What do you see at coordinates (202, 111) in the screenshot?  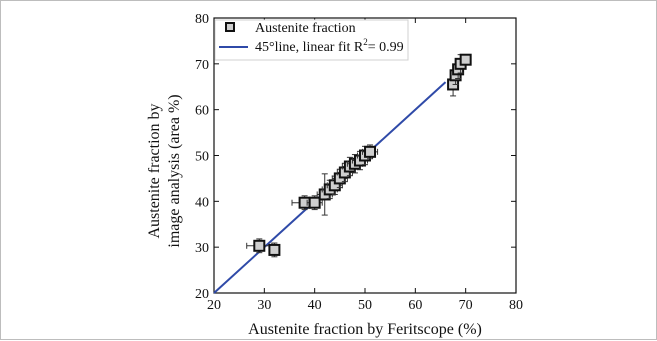 I see `y-tick-label: 60` at bounding box center [202, 111].